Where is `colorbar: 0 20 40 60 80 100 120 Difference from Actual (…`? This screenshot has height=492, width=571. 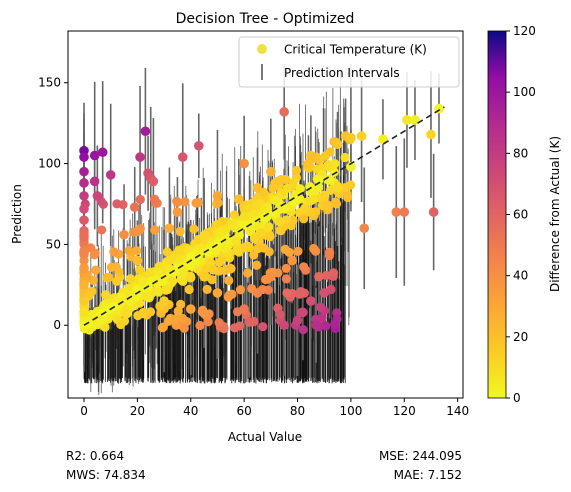
colorbar: 0 20 40 60 80 100 120 Difference from Actual (… is located at coordinates (524, 214).